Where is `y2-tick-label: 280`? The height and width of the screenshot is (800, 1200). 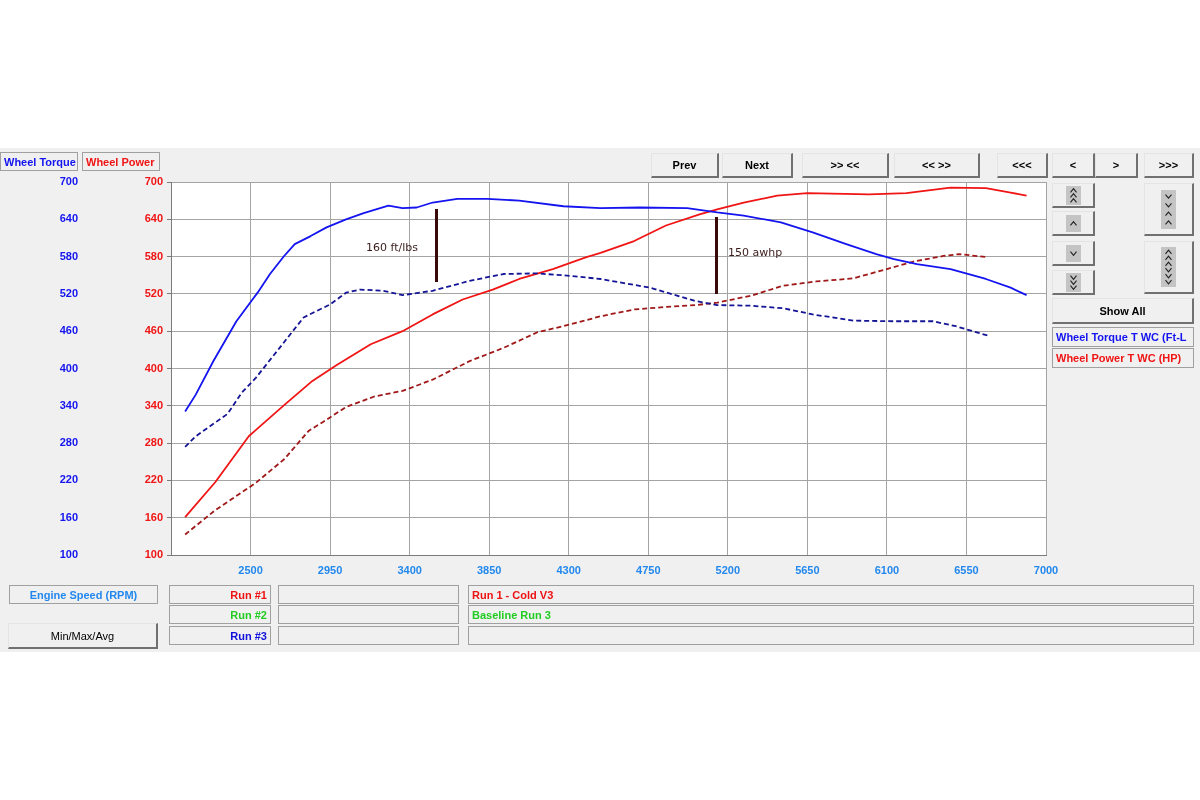
y2-tick-label: 280 is located at coordinates (153, 442).